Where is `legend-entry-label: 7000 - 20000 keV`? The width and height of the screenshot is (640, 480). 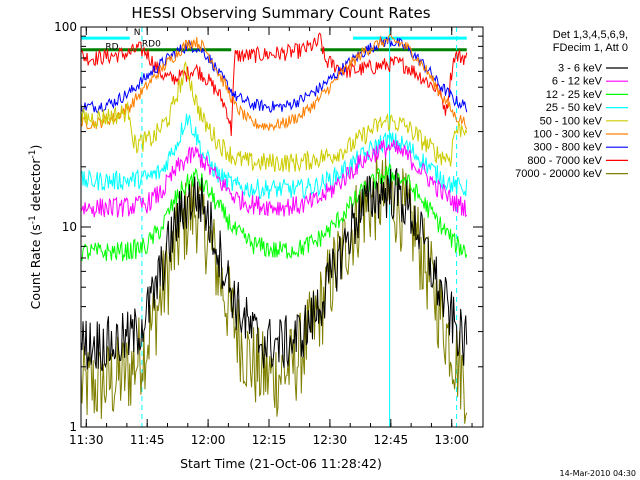 legend-entry-label: 7000 - 20000 keV is located at coordinates (559, 174).